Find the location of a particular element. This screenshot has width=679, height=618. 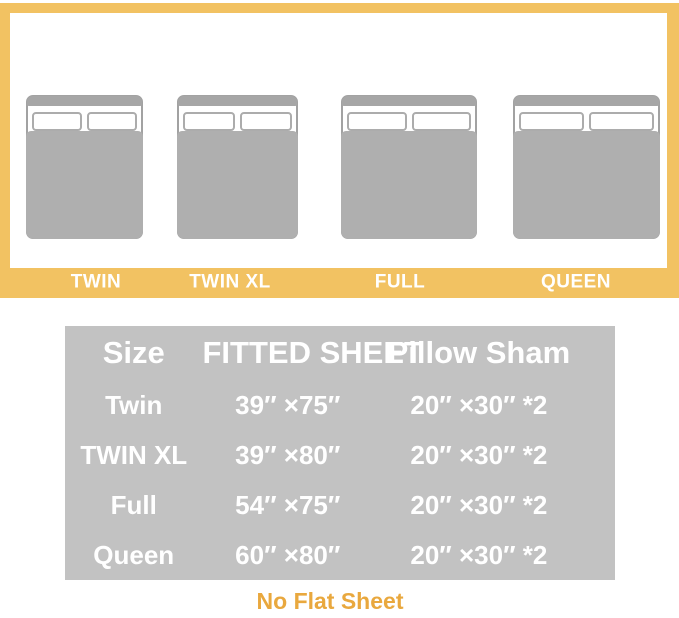

cell-fitted-sheet: 54″ ×75″ is located at coordinates (288, 504).